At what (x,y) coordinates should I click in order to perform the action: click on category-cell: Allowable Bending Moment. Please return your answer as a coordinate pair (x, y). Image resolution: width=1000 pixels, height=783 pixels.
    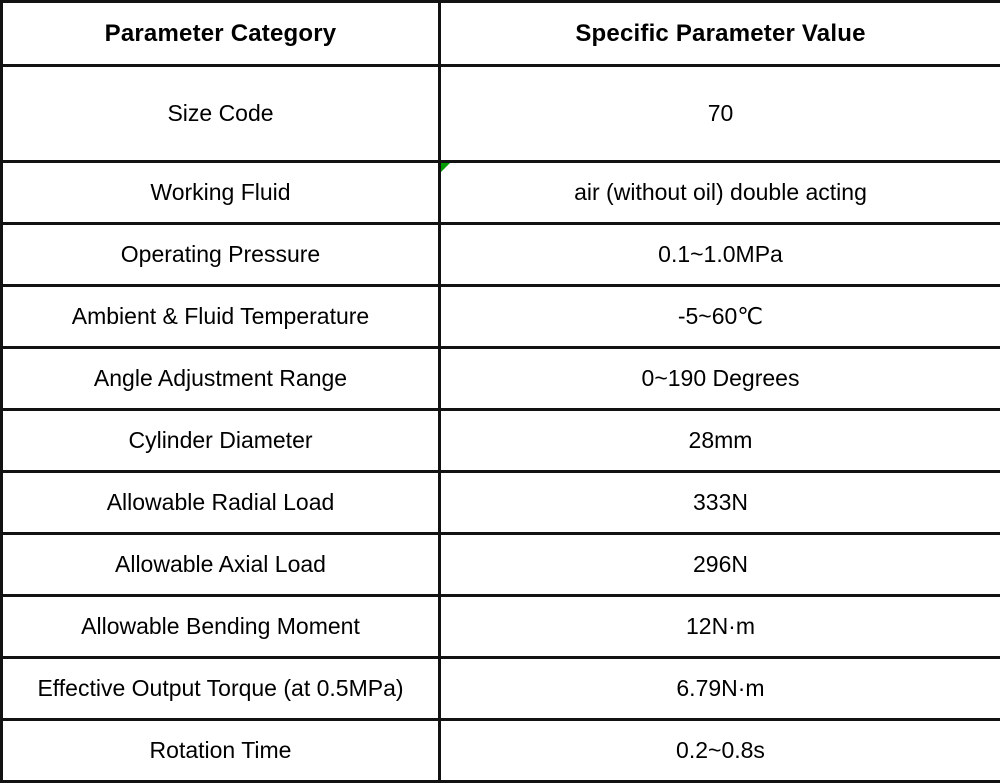
    Looking at the image, I should click on (221, 627).